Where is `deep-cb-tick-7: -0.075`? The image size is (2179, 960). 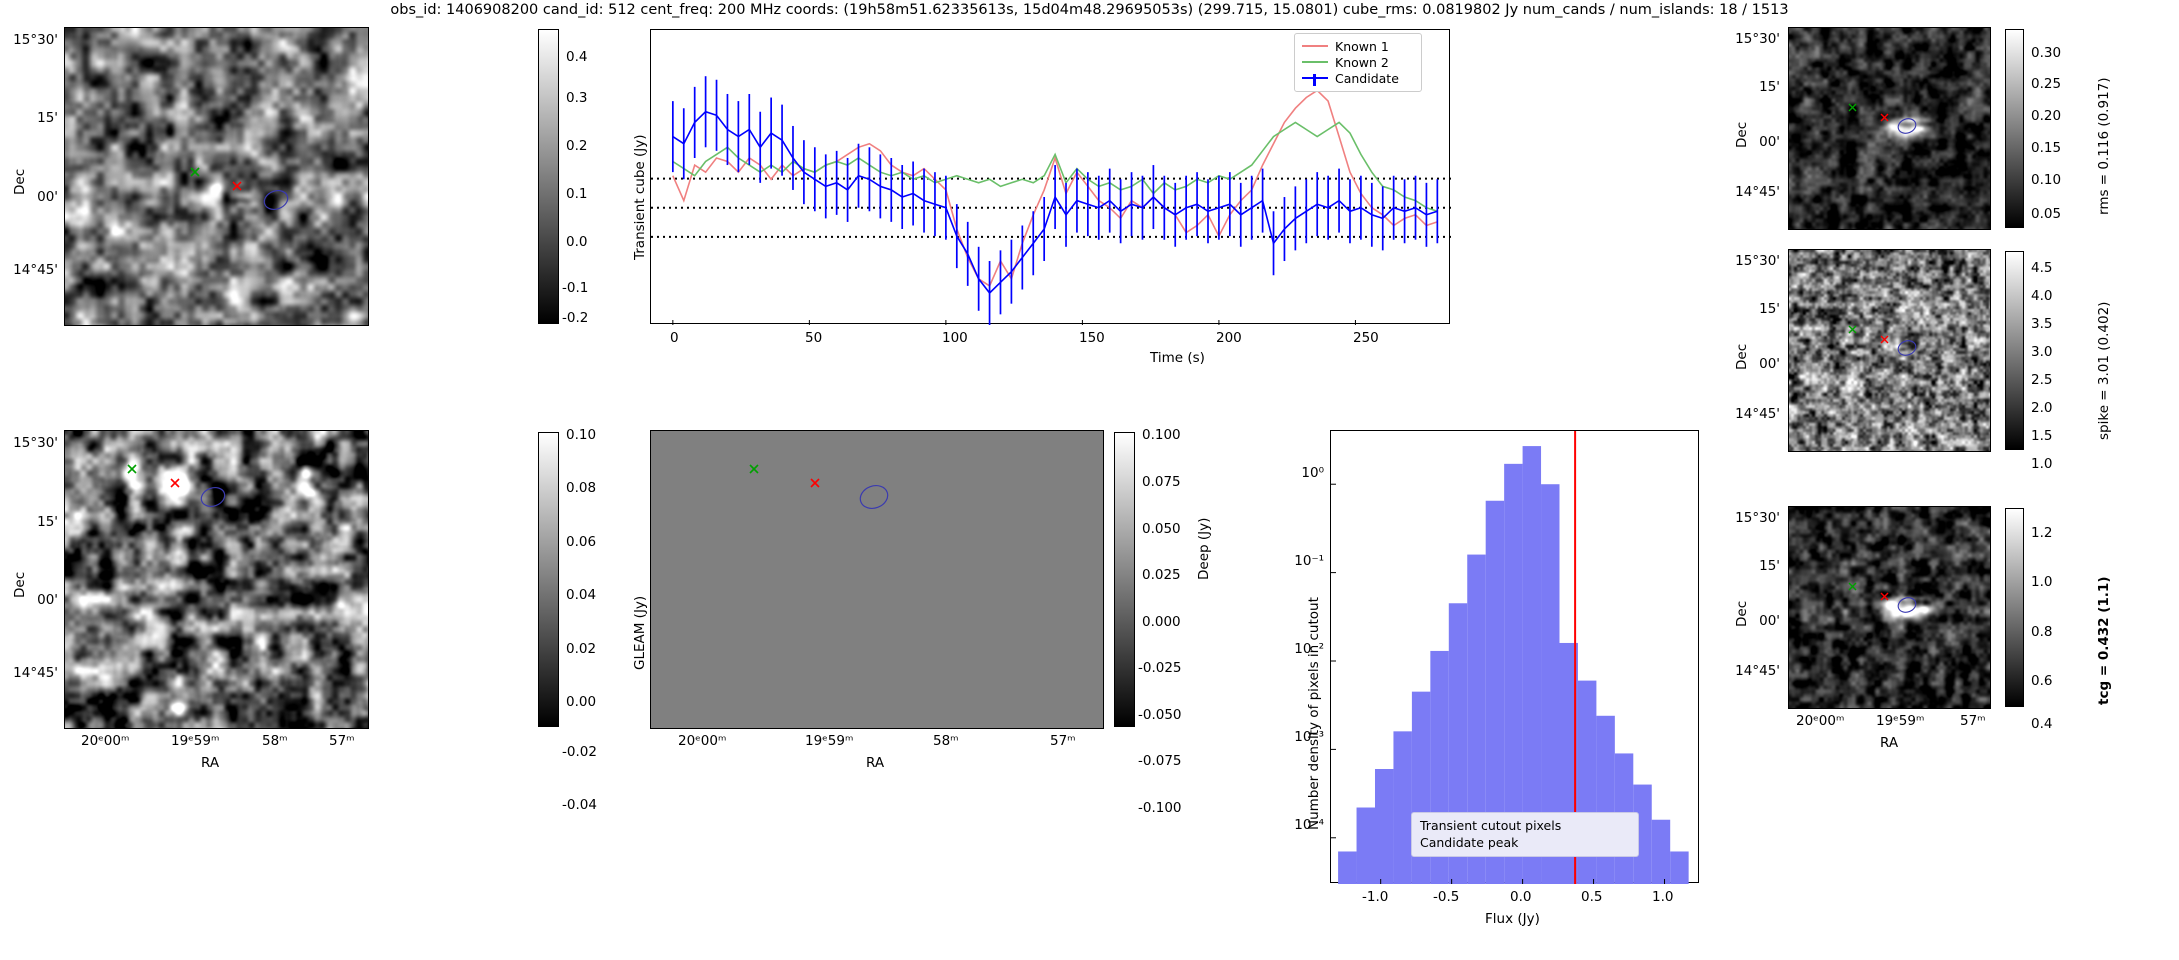
deep-cb-tick-7: -0.075 is located at coordinates (1160, 761).